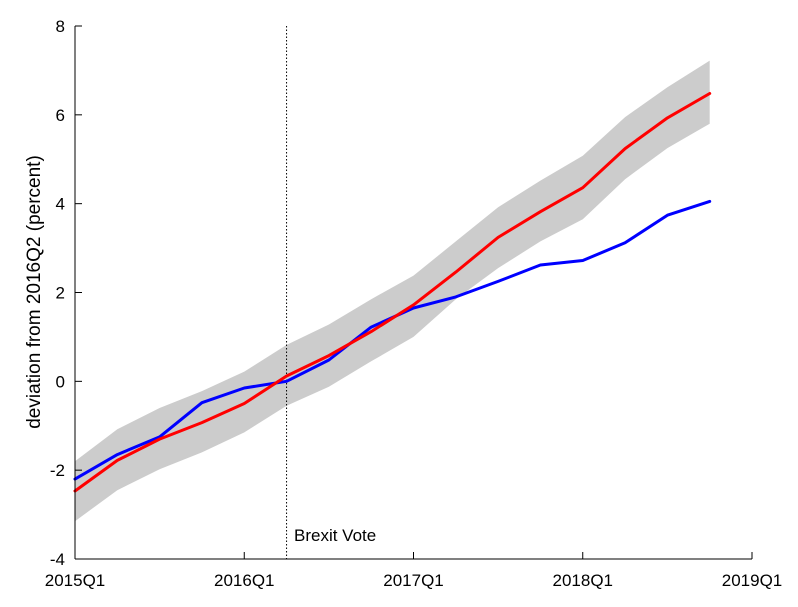 This screenshot has width=798, height=607. Describe the element at coordinates (60, 204) in the screenshot. I see `y-tick-label: 4` at that location.